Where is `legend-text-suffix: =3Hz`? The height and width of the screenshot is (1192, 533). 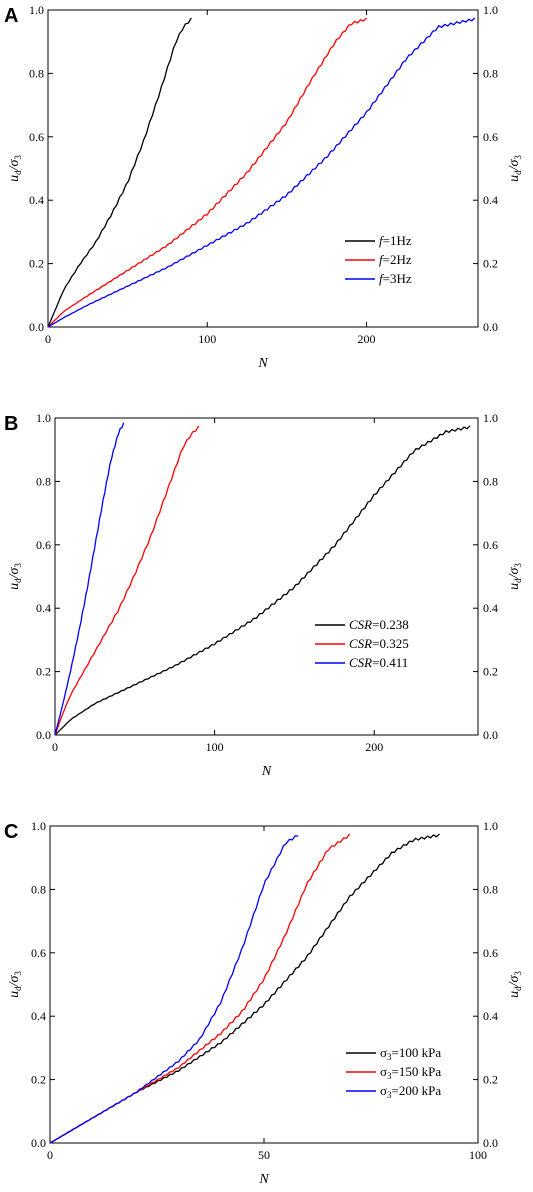
legend-text-suffix: =3Hz is located at coordinates (397, 278).